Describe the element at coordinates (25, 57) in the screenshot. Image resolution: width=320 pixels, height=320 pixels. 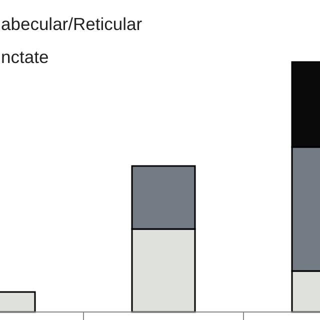
I see `annotation: nctate` at that location.